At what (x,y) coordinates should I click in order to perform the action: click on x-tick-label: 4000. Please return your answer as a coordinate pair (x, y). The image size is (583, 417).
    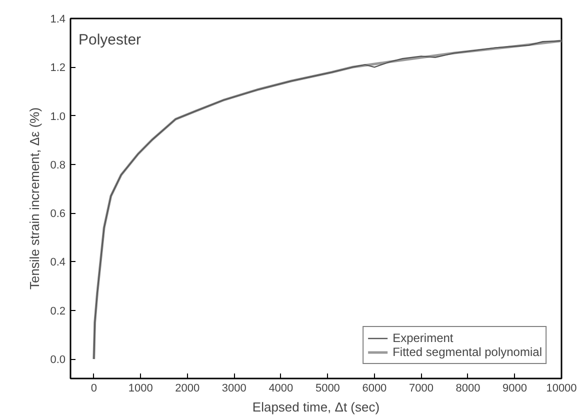
    Looking at the image, I should click on (281, 388).